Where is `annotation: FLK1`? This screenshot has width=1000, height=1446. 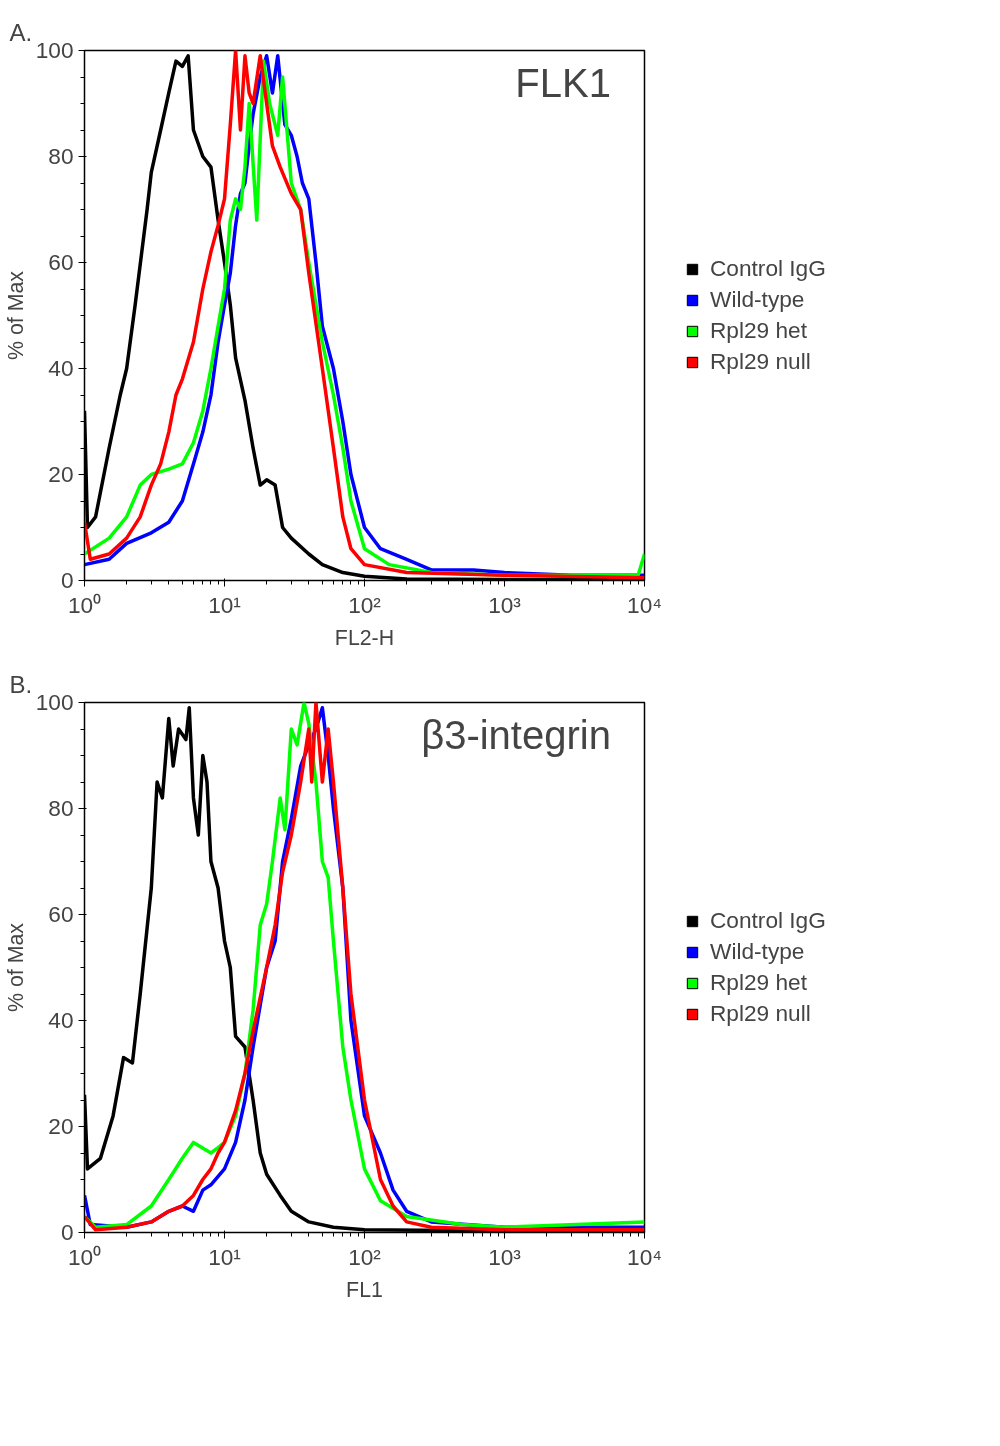 annotation: FLK1 is located at coordinates (563, 83).